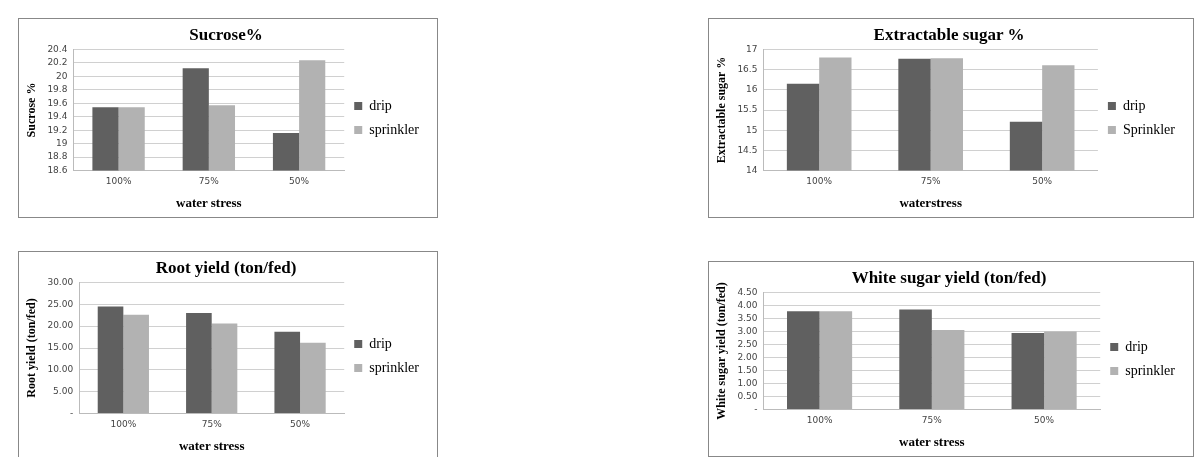 This screenshot has height=457, width=1202. Describe the element at coordinates (31, 110) in the screenshot. I see `y-axis-title: Sucrose %` at that location.